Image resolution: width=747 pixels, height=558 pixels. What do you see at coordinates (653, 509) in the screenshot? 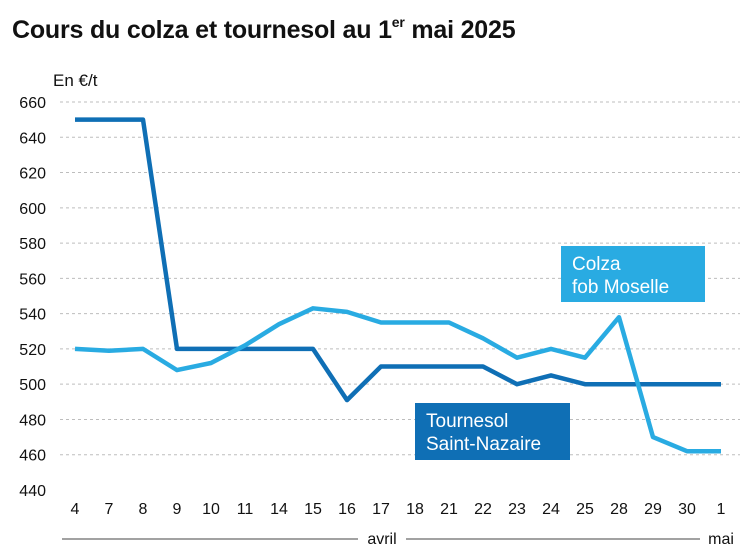
I see `x-tick-label: 29` at bounding box center [653, 509].